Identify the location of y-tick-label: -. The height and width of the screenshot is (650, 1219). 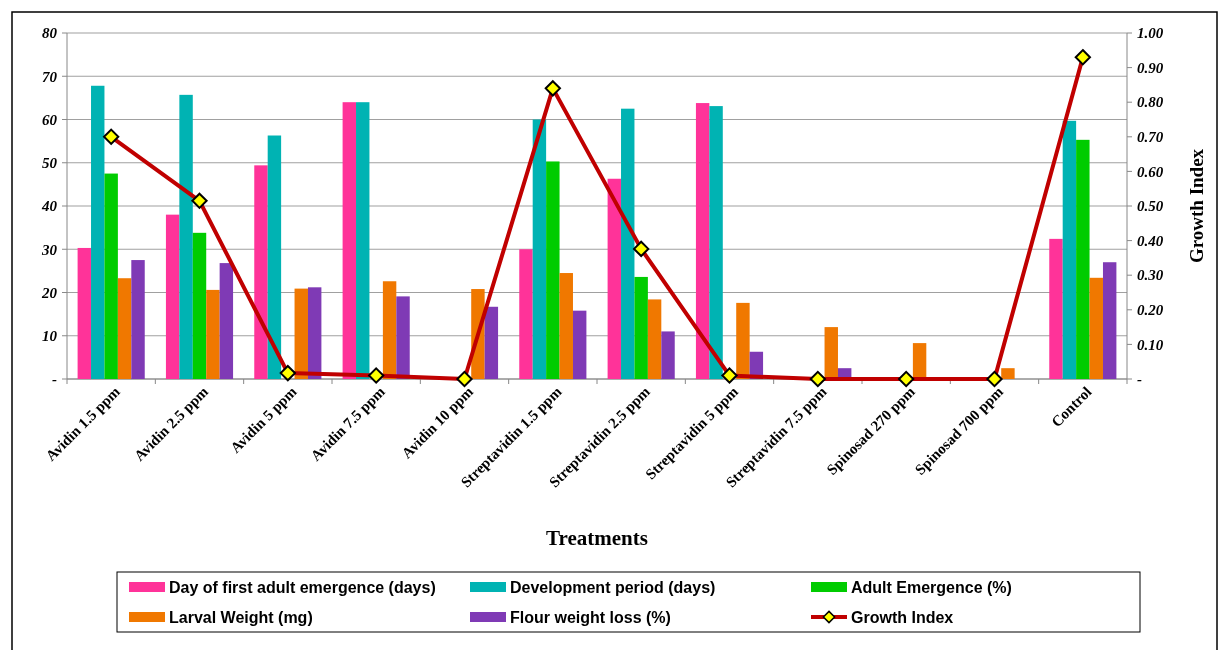
(54, 379).